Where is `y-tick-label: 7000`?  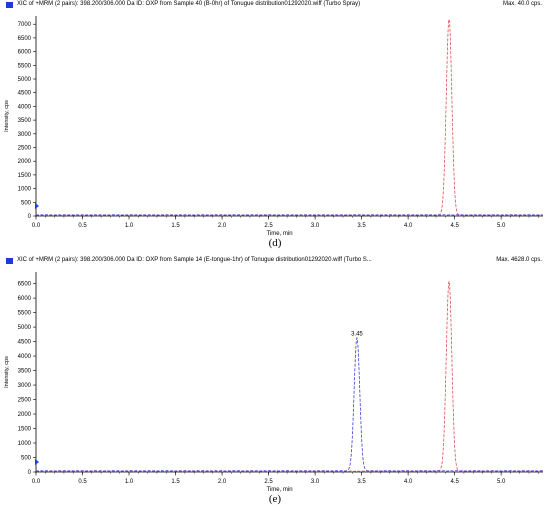 y-tick-label: 7000 is located at coordinates (25, 25).